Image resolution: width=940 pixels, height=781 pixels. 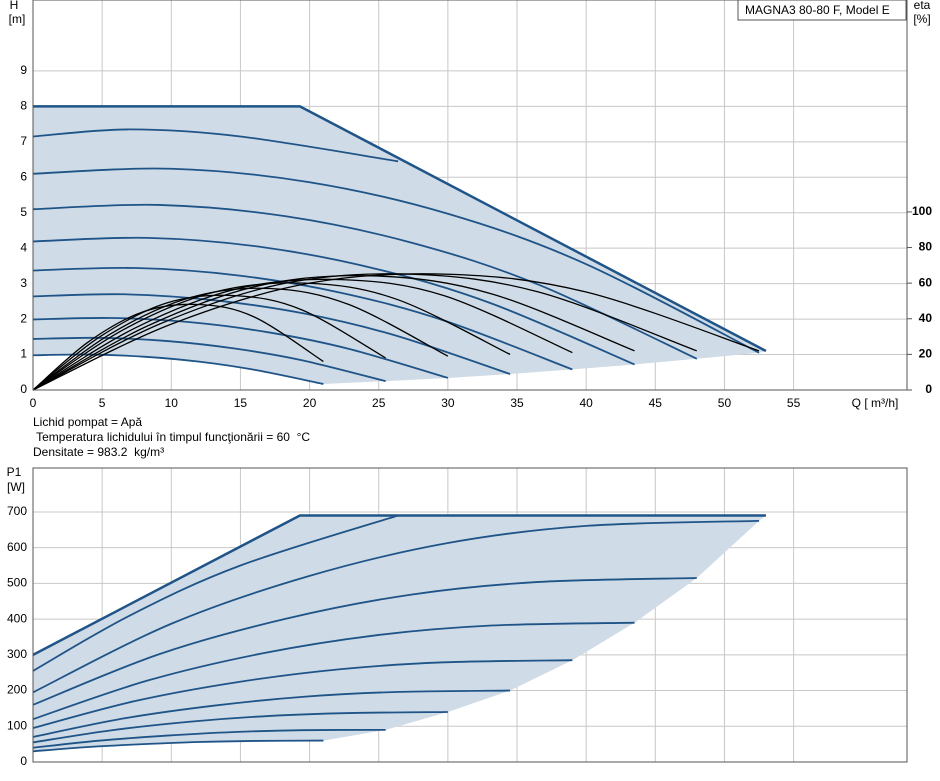 I want to click on y-tick-label: 8, so click(x=23, y=106).